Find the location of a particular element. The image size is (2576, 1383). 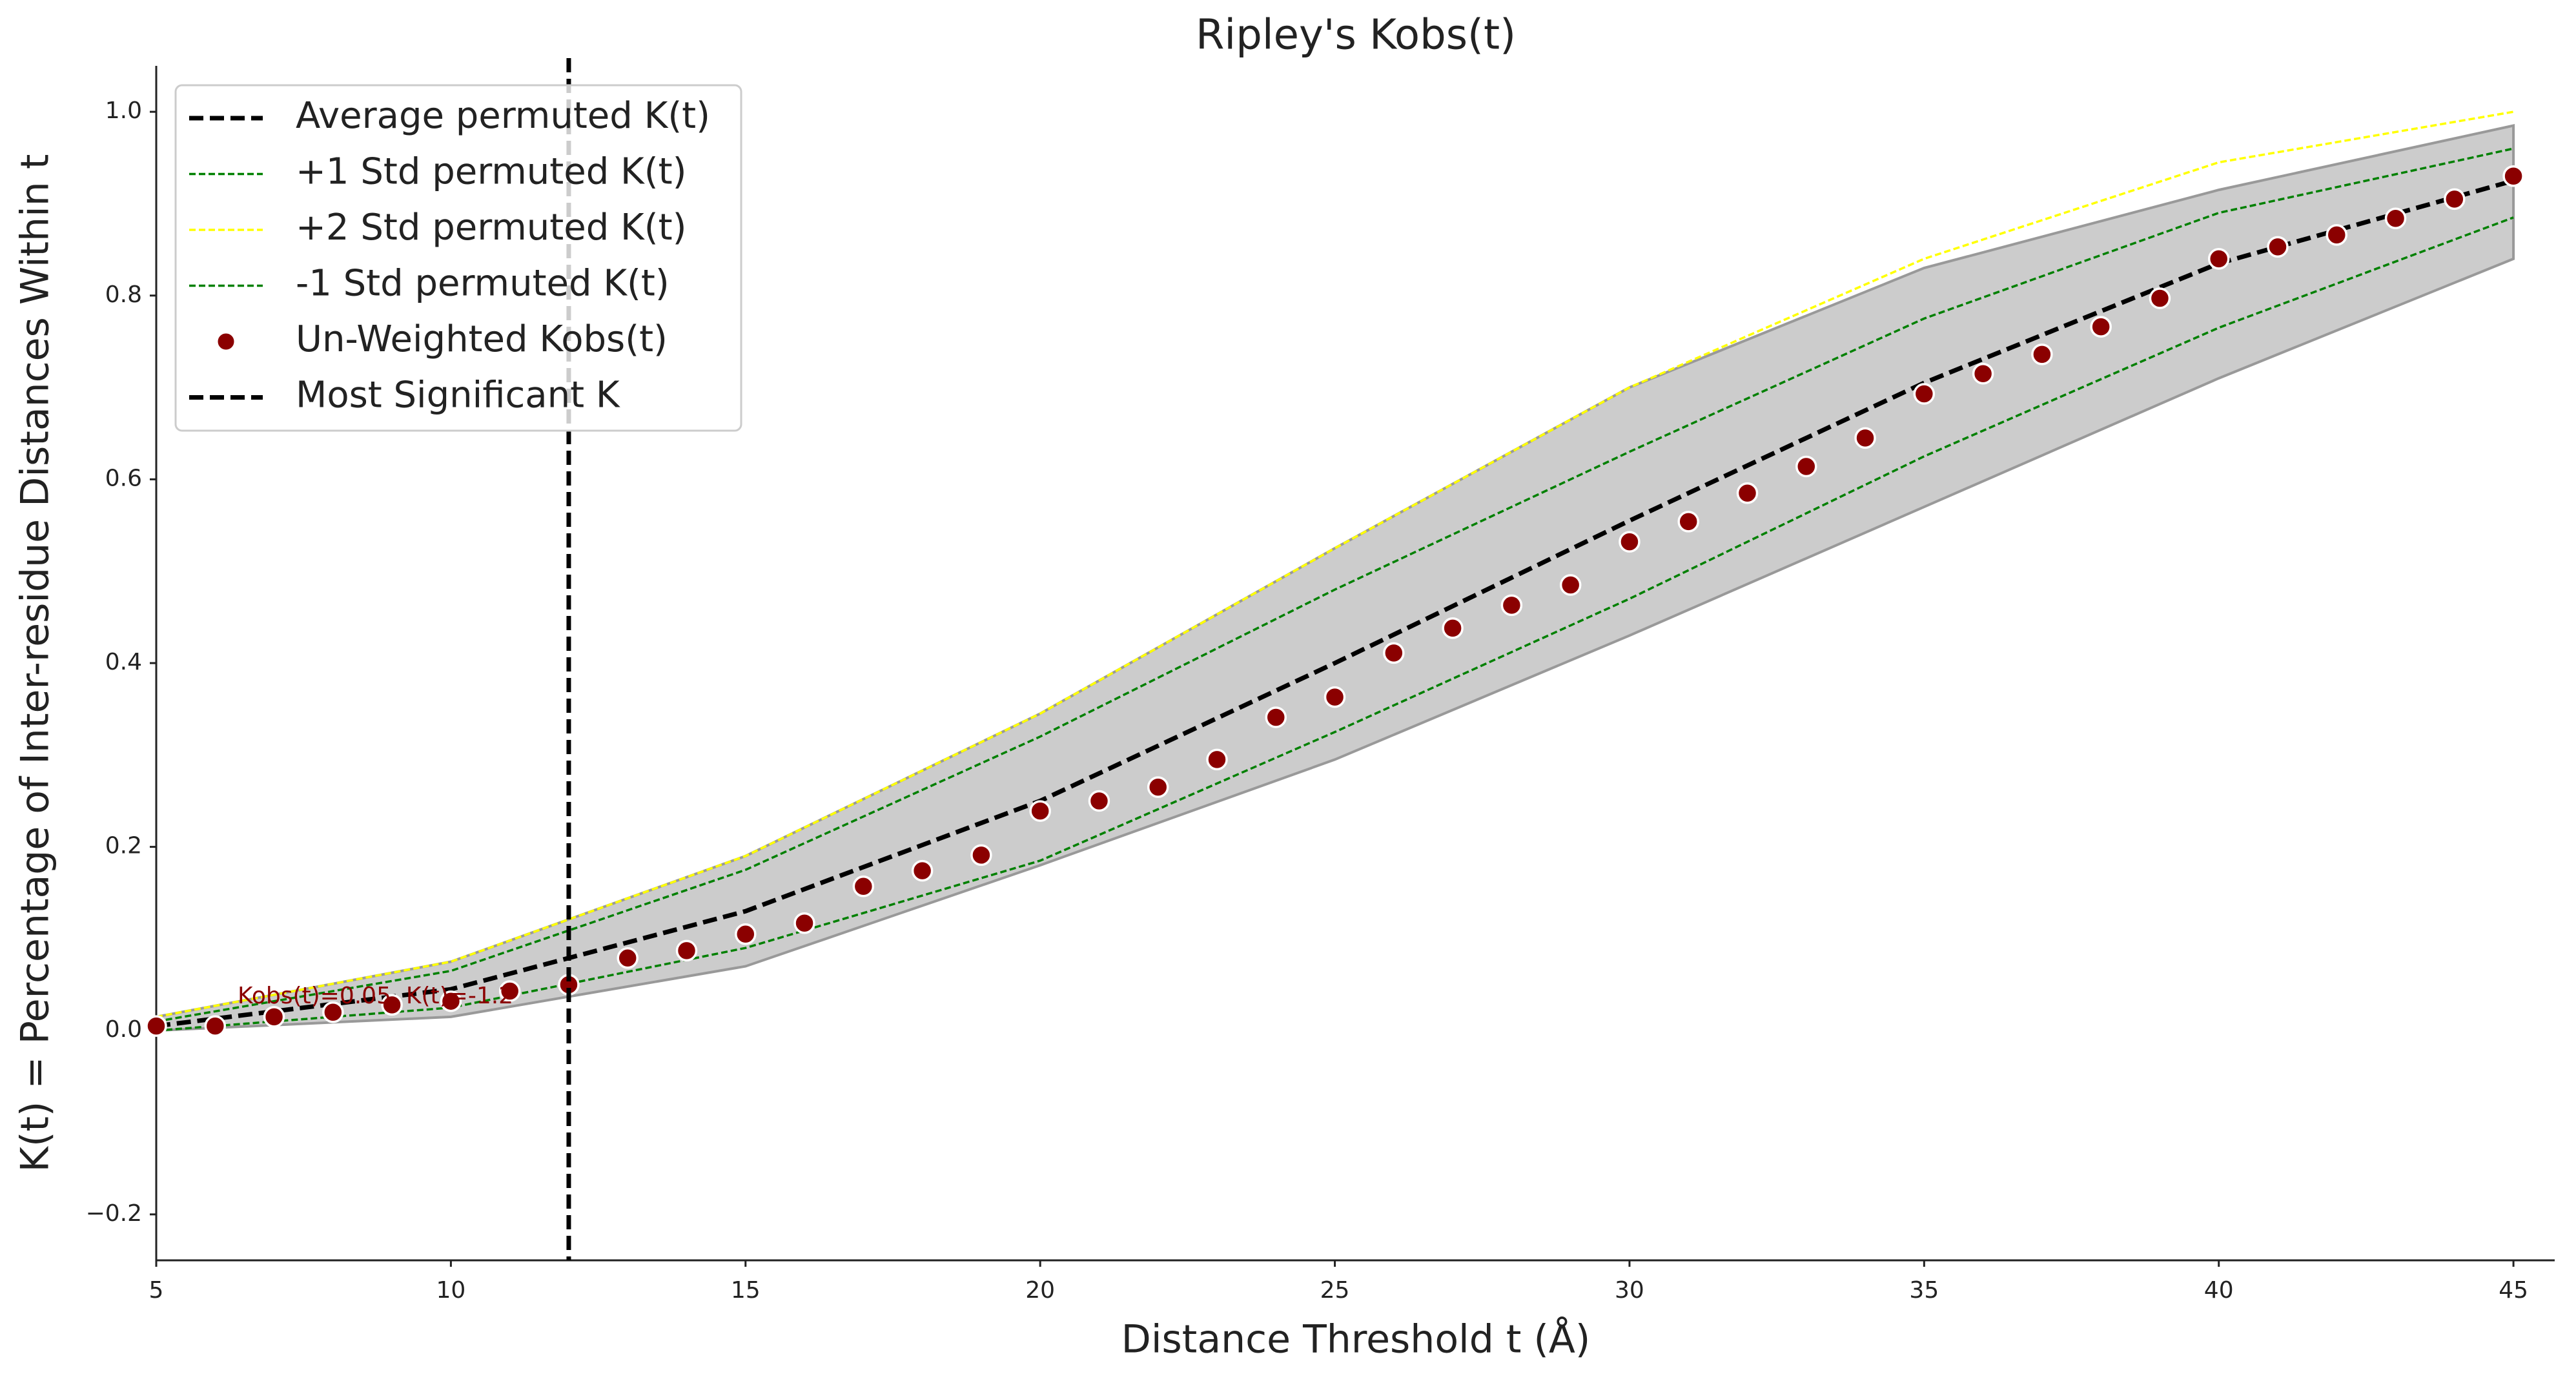

legend-marker is located at coordinates (226, 342).